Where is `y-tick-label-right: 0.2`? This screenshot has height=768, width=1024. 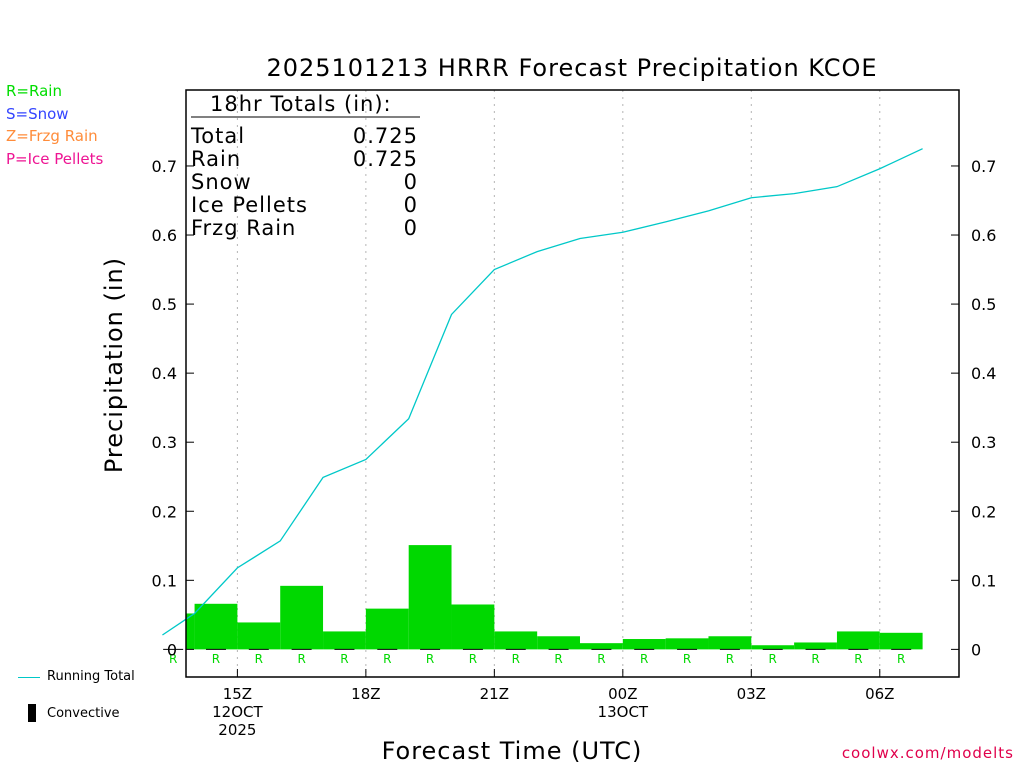 y-tick-label-right: 0.2 is located at coordinates (983, 511).